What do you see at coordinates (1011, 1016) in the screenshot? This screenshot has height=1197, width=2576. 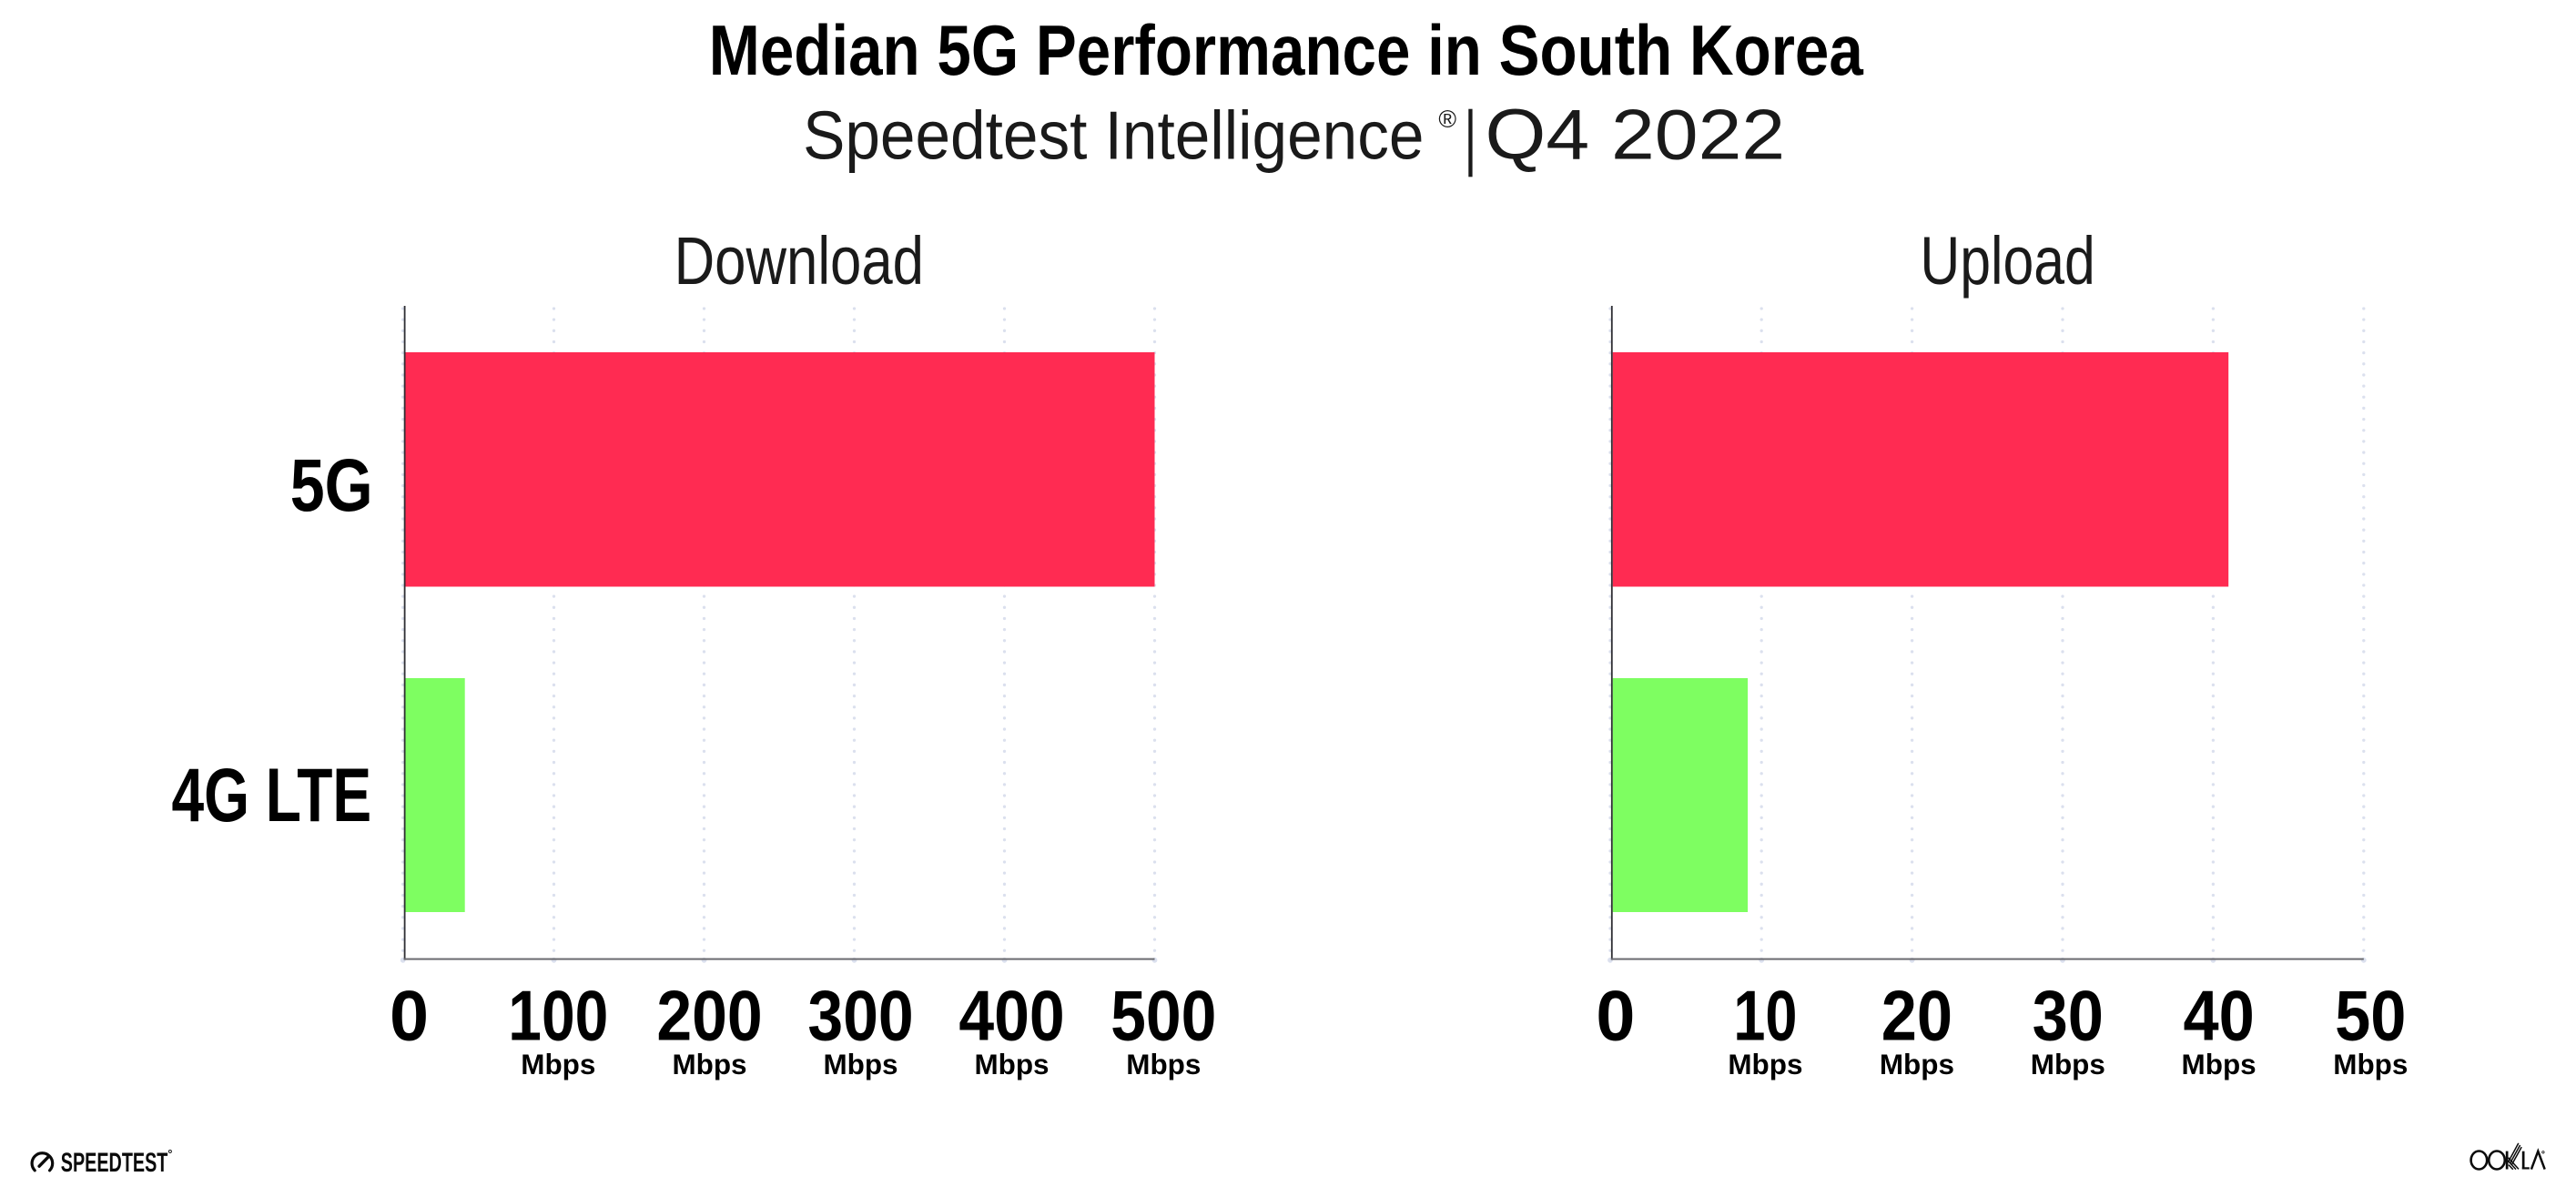 I see `svg-text: 400` at bounding box center [1011, 1016].